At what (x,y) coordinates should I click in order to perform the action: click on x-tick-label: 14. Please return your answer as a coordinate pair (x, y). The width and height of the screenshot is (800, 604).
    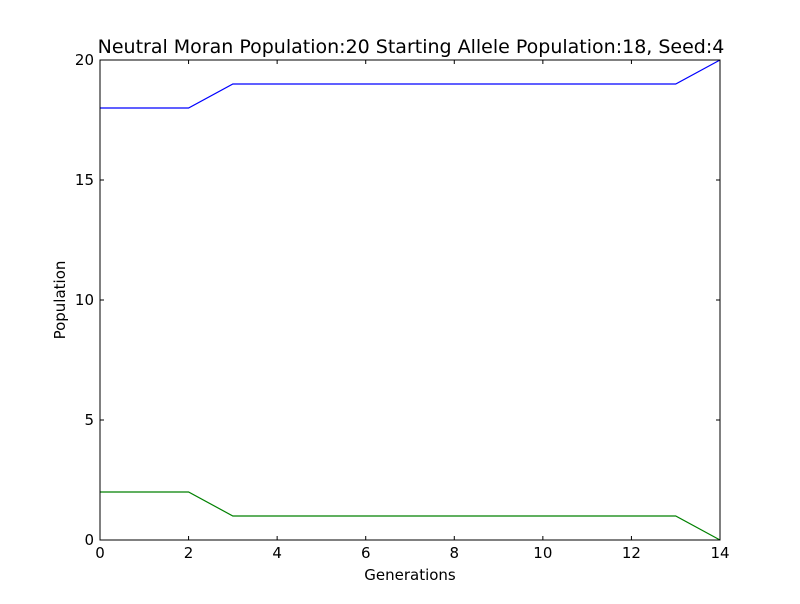
    Looking at the image, I should click on (719, 553).